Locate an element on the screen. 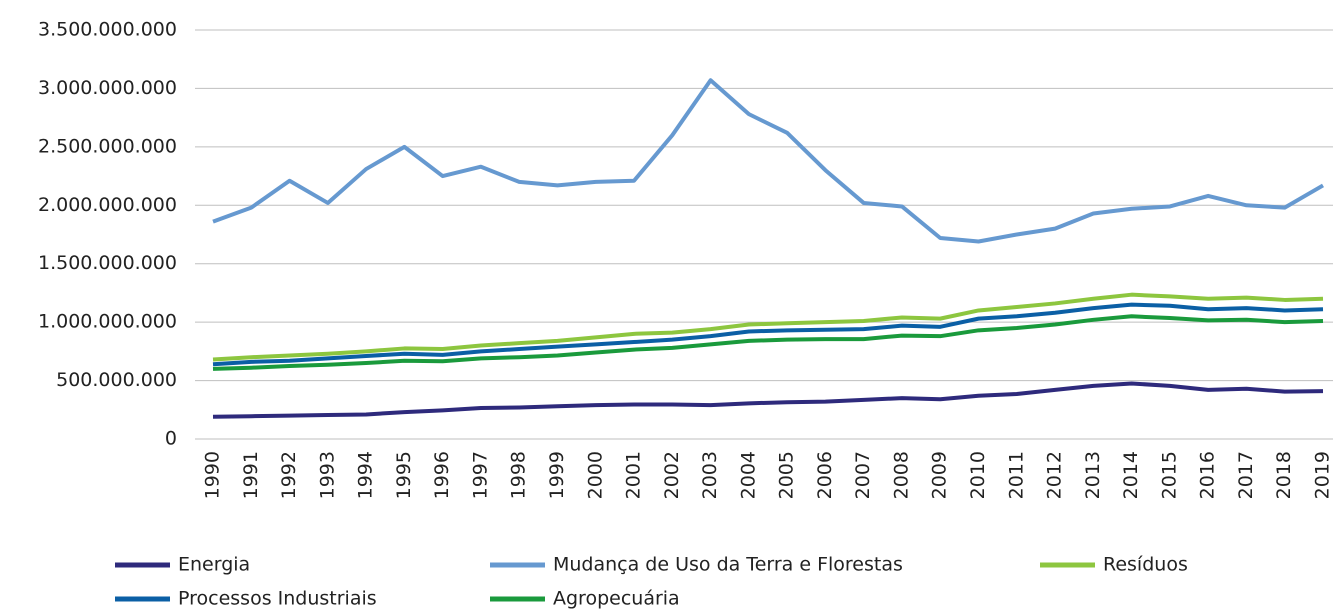 The height and width of the screenshot is (612, 1333). x-tick-label: 1999 is located at coordinates (557, 475).